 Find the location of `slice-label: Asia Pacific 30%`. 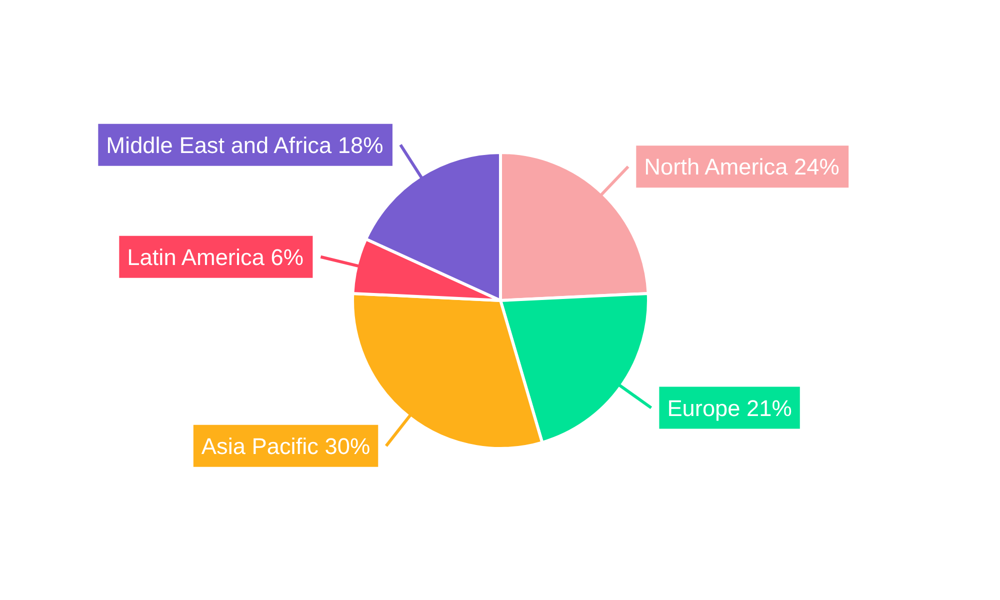

slice-label: Asia Pacific 30% is located at coordinates (285, 445).